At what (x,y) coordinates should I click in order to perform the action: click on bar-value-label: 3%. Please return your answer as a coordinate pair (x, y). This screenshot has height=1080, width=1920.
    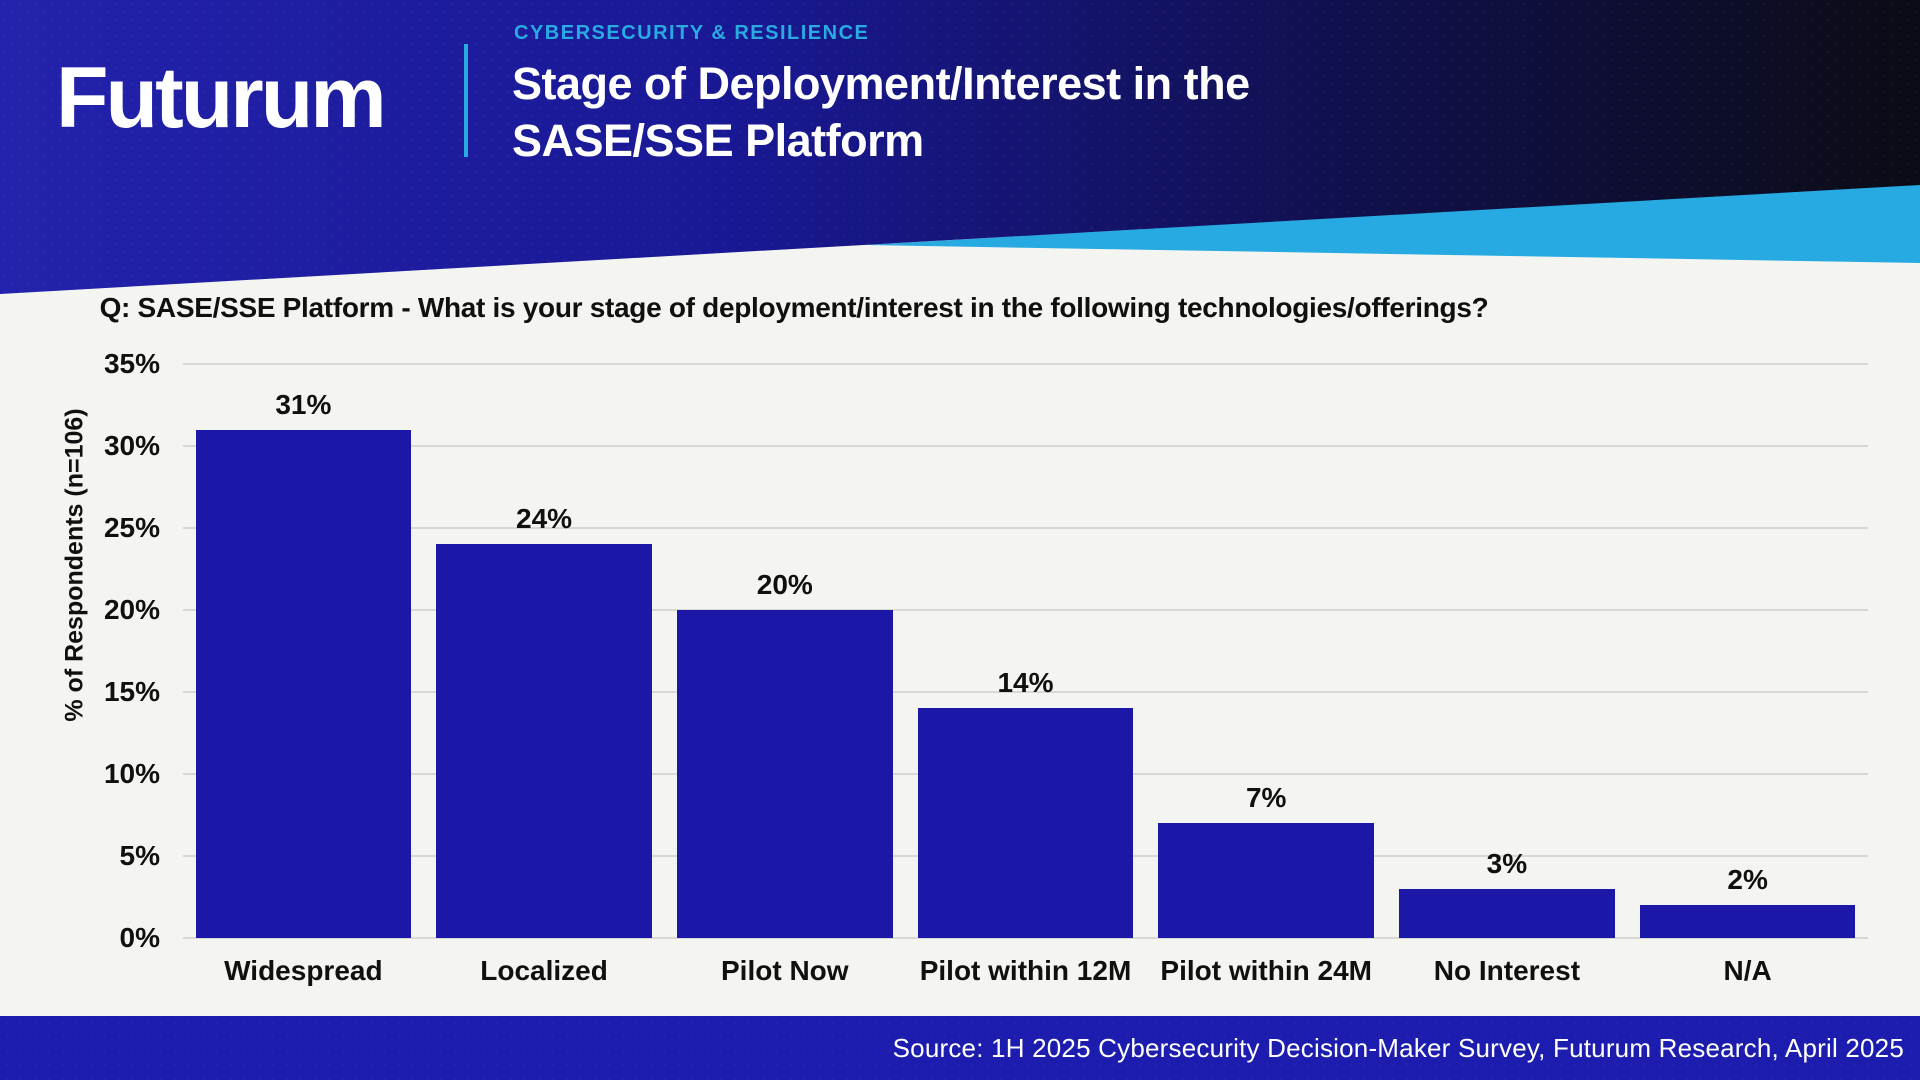
    Looking at the image, I should click on (1507, 863).